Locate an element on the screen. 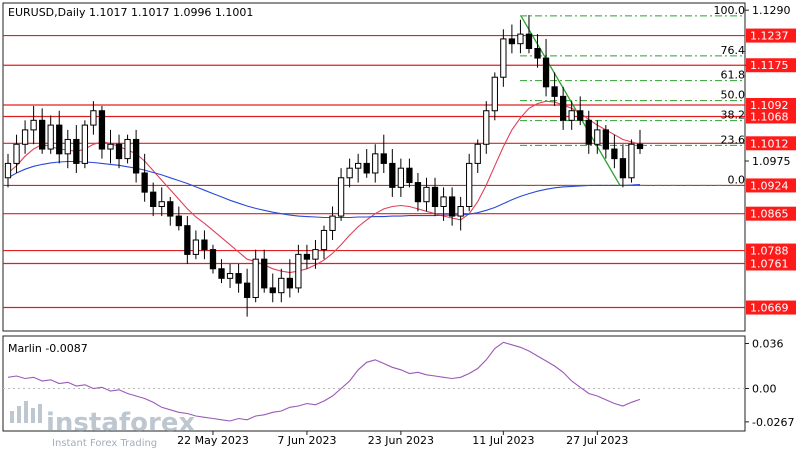 This screenshot has height=451, width=800. level-label: 1.0865 is located at coordinates (769, 214).